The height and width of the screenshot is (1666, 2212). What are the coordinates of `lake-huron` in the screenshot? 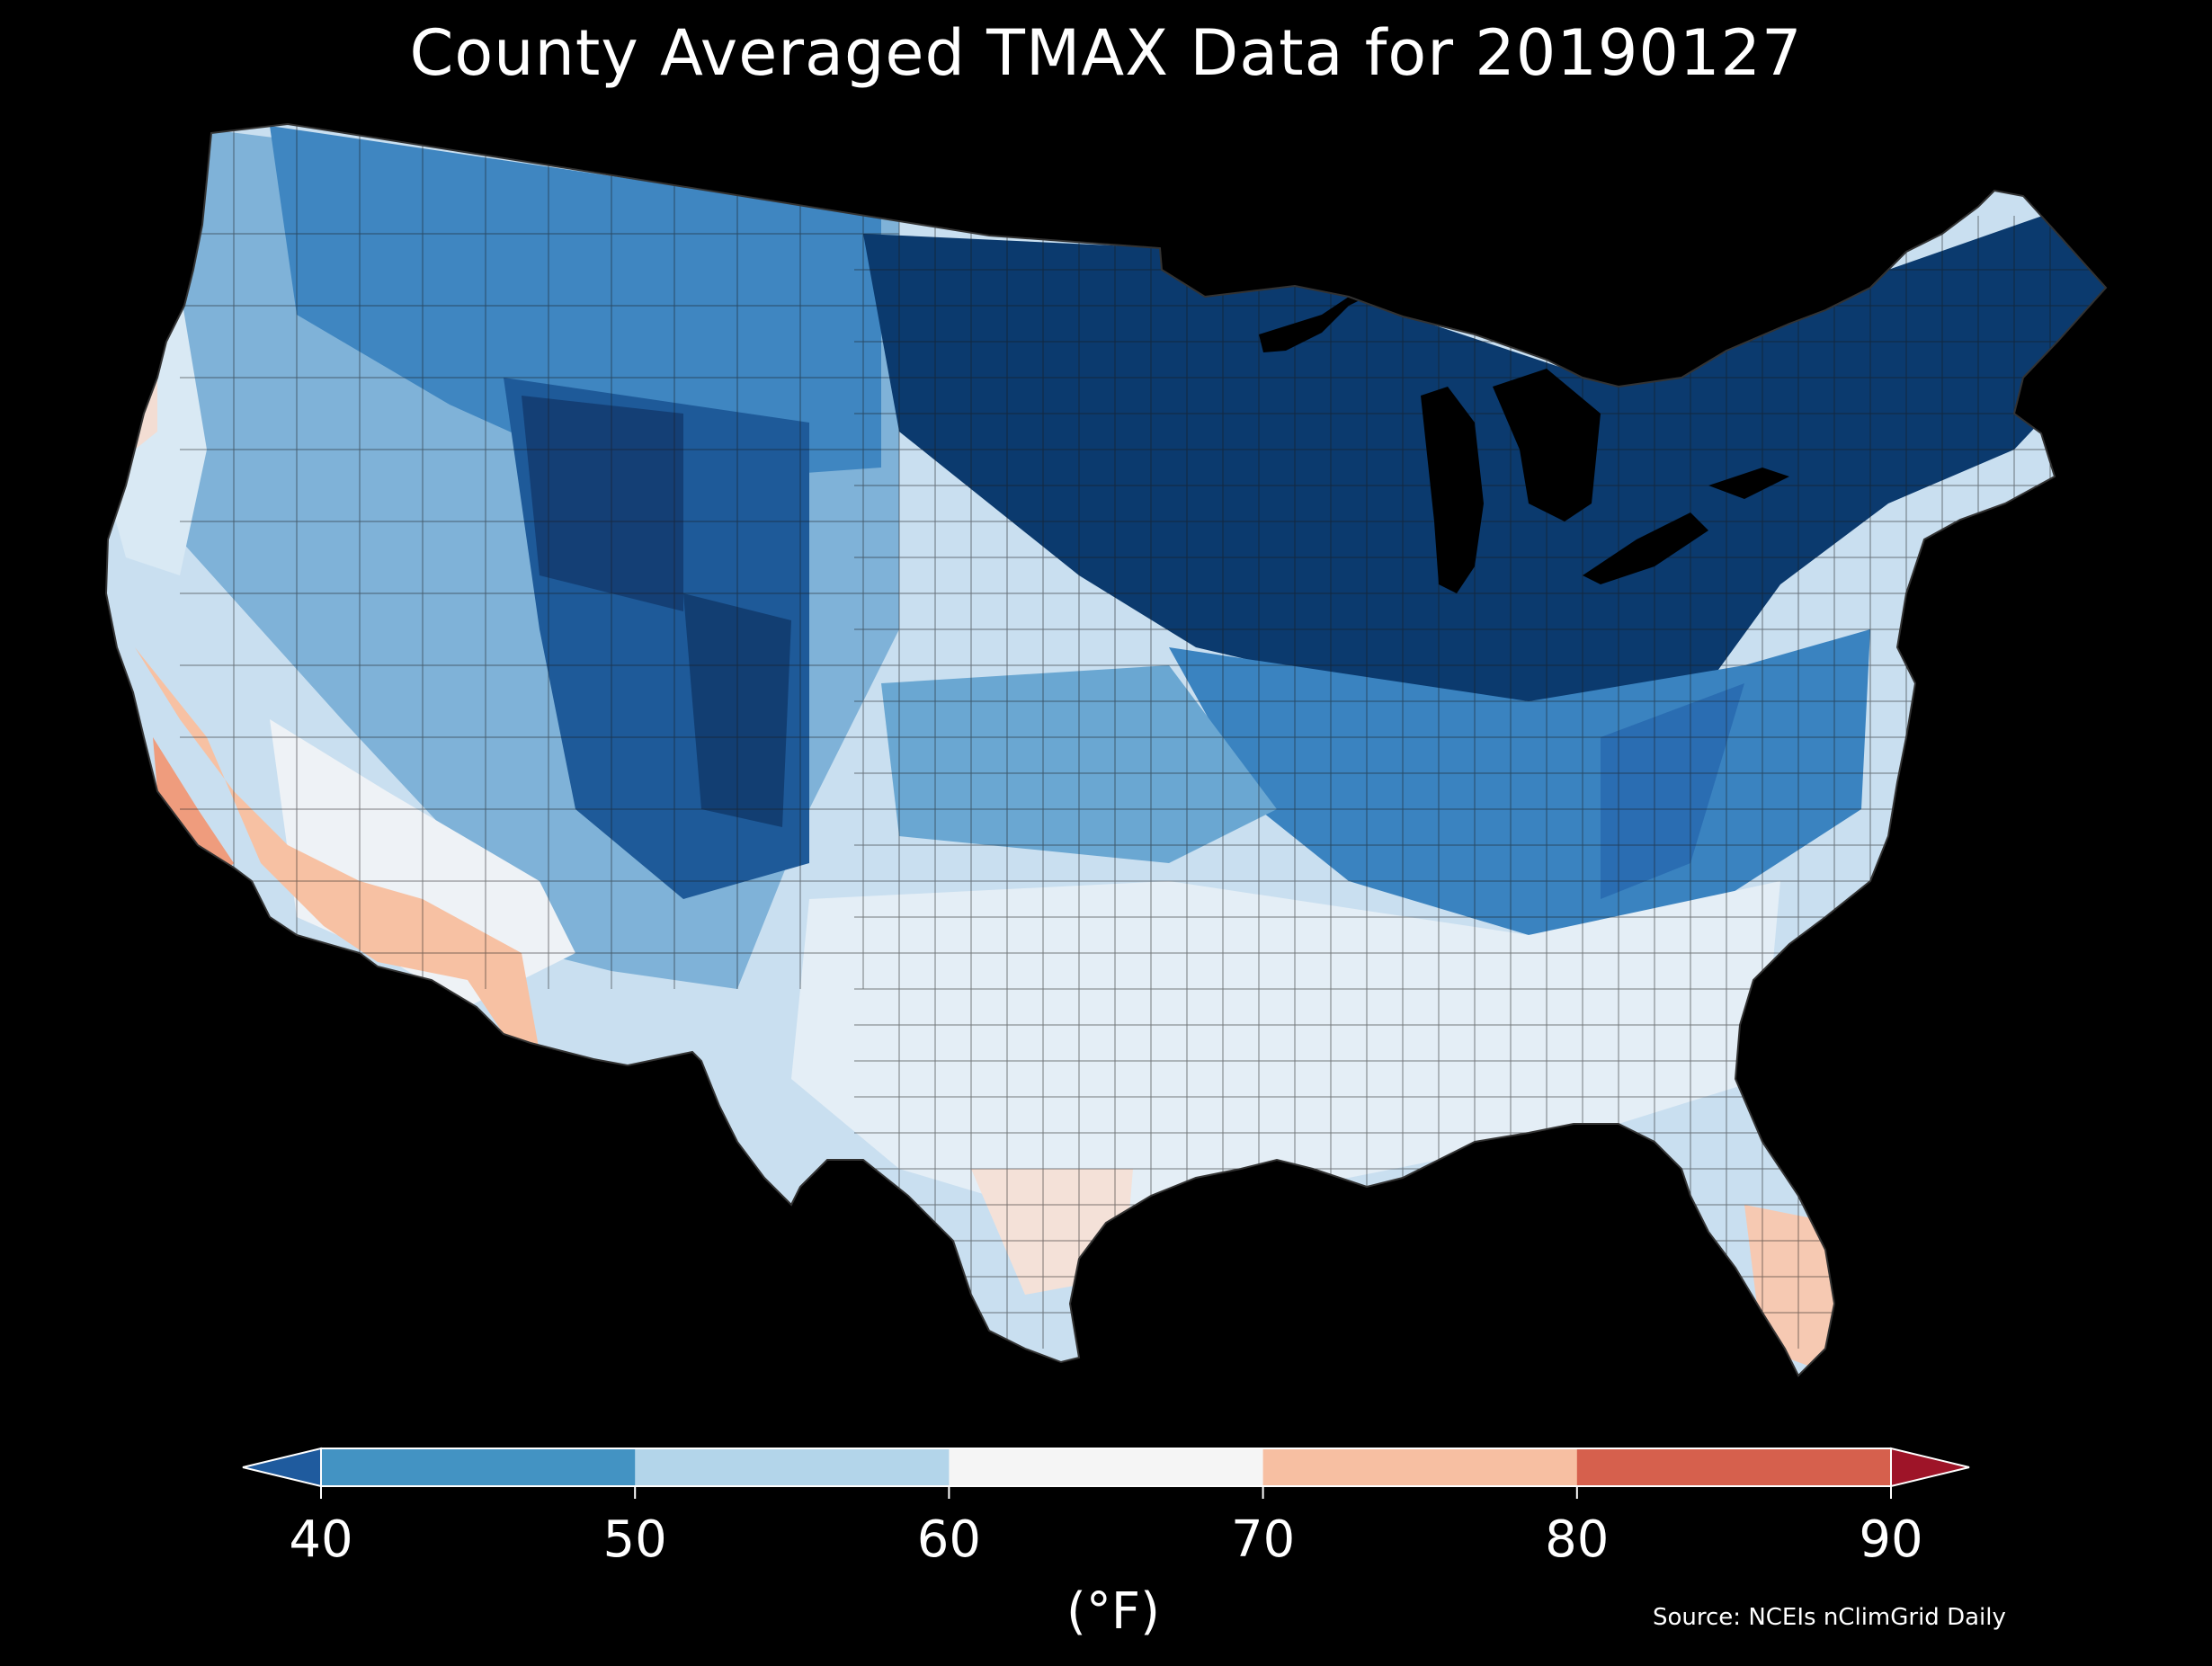 It's located at (1547, 445).